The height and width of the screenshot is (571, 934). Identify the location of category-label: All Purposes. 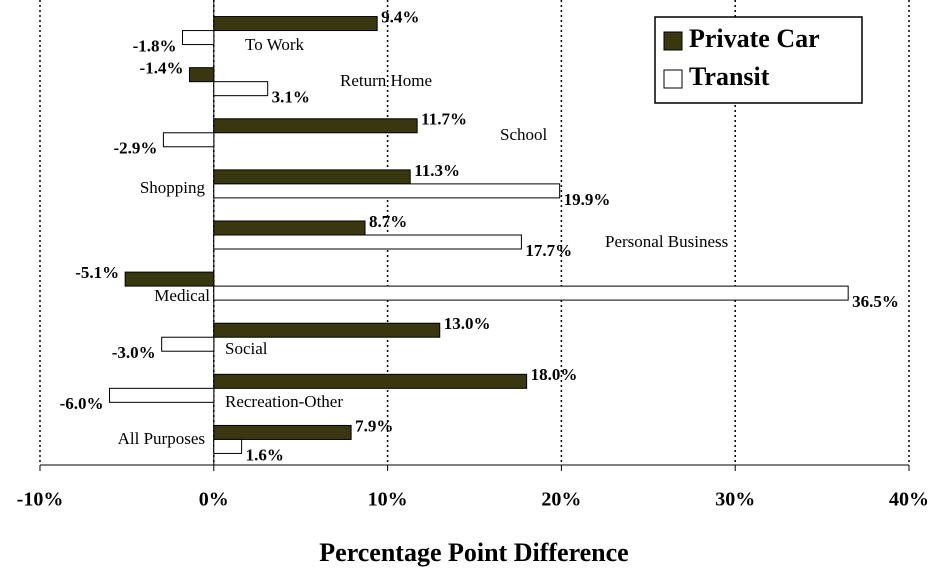
(161, 438).